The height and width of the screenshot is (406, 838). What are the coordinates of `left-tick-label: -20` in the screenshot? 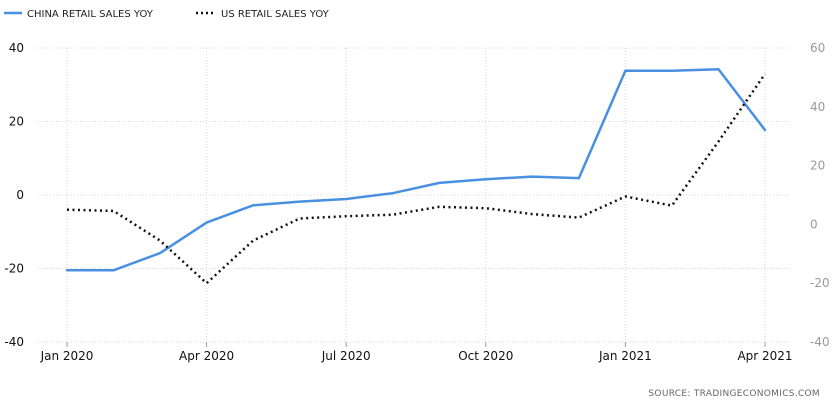 It's located at (14, 269).